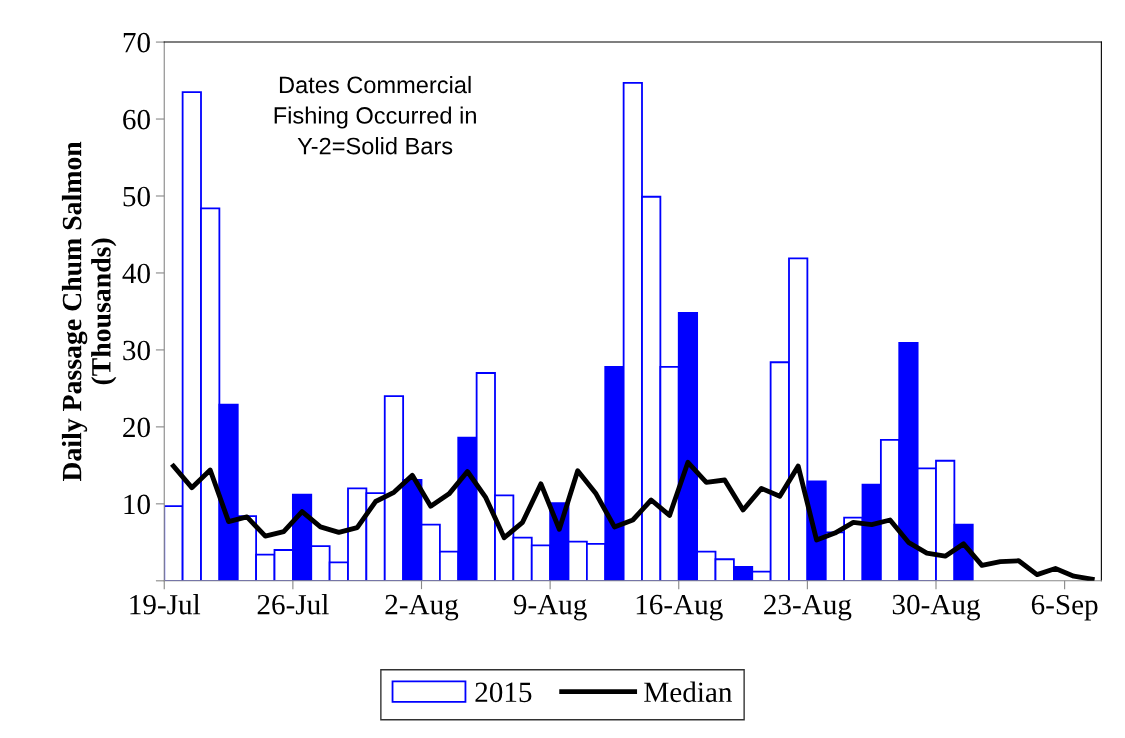  What do you see at coordinates (89, 311) in the screenshot?
I see `y-axis-title: Daily Passage Chum Salmon (Thousands)` at bounding box center [89, 311].